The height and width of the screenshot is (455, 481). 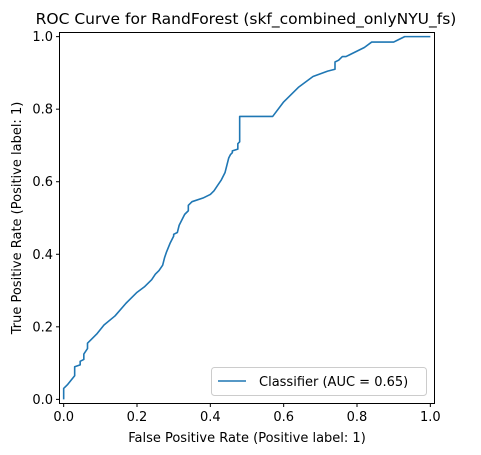 What do you see at coordinates (46, 219) in the screenshot?
I see `y-axis-ticks: 0.0 0.2 0.4 0.6 0.8 1.0` at bounding box center [46, 219].